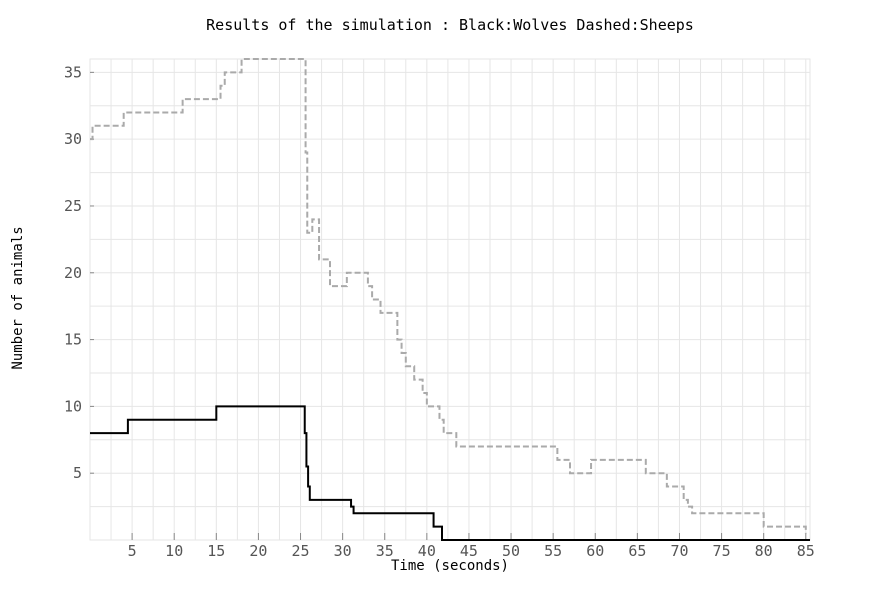  What do you see at coordinates (300, 551) in the screenshot?
I see `x-tick-label: 25` at bounding box center [300, 551].